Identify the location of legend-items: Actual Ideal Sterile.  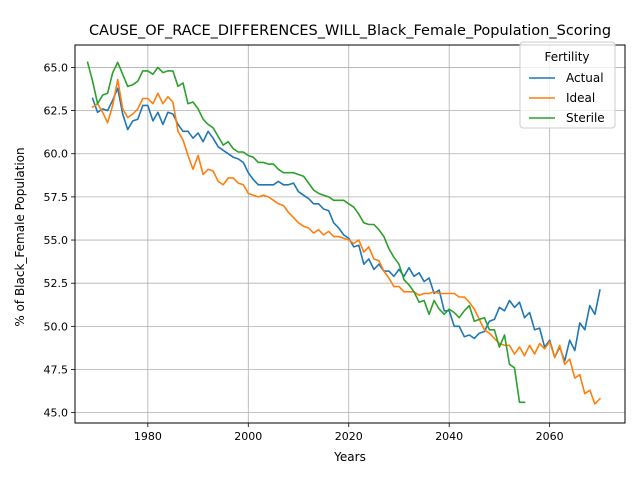
(567, 98).